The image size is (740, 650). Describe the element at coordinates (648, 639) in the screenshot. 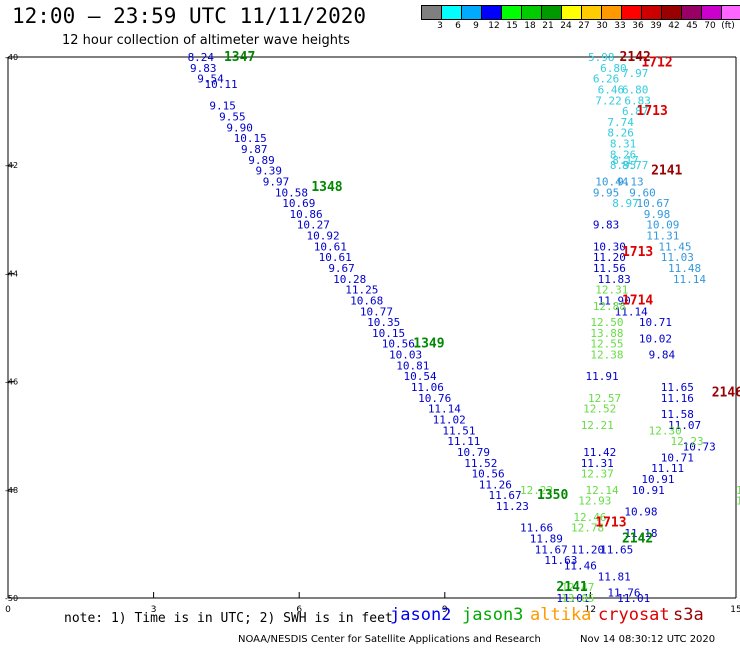

I see `timestamp-text: Nov 14 08:30:12 UTC 2020` at that location.